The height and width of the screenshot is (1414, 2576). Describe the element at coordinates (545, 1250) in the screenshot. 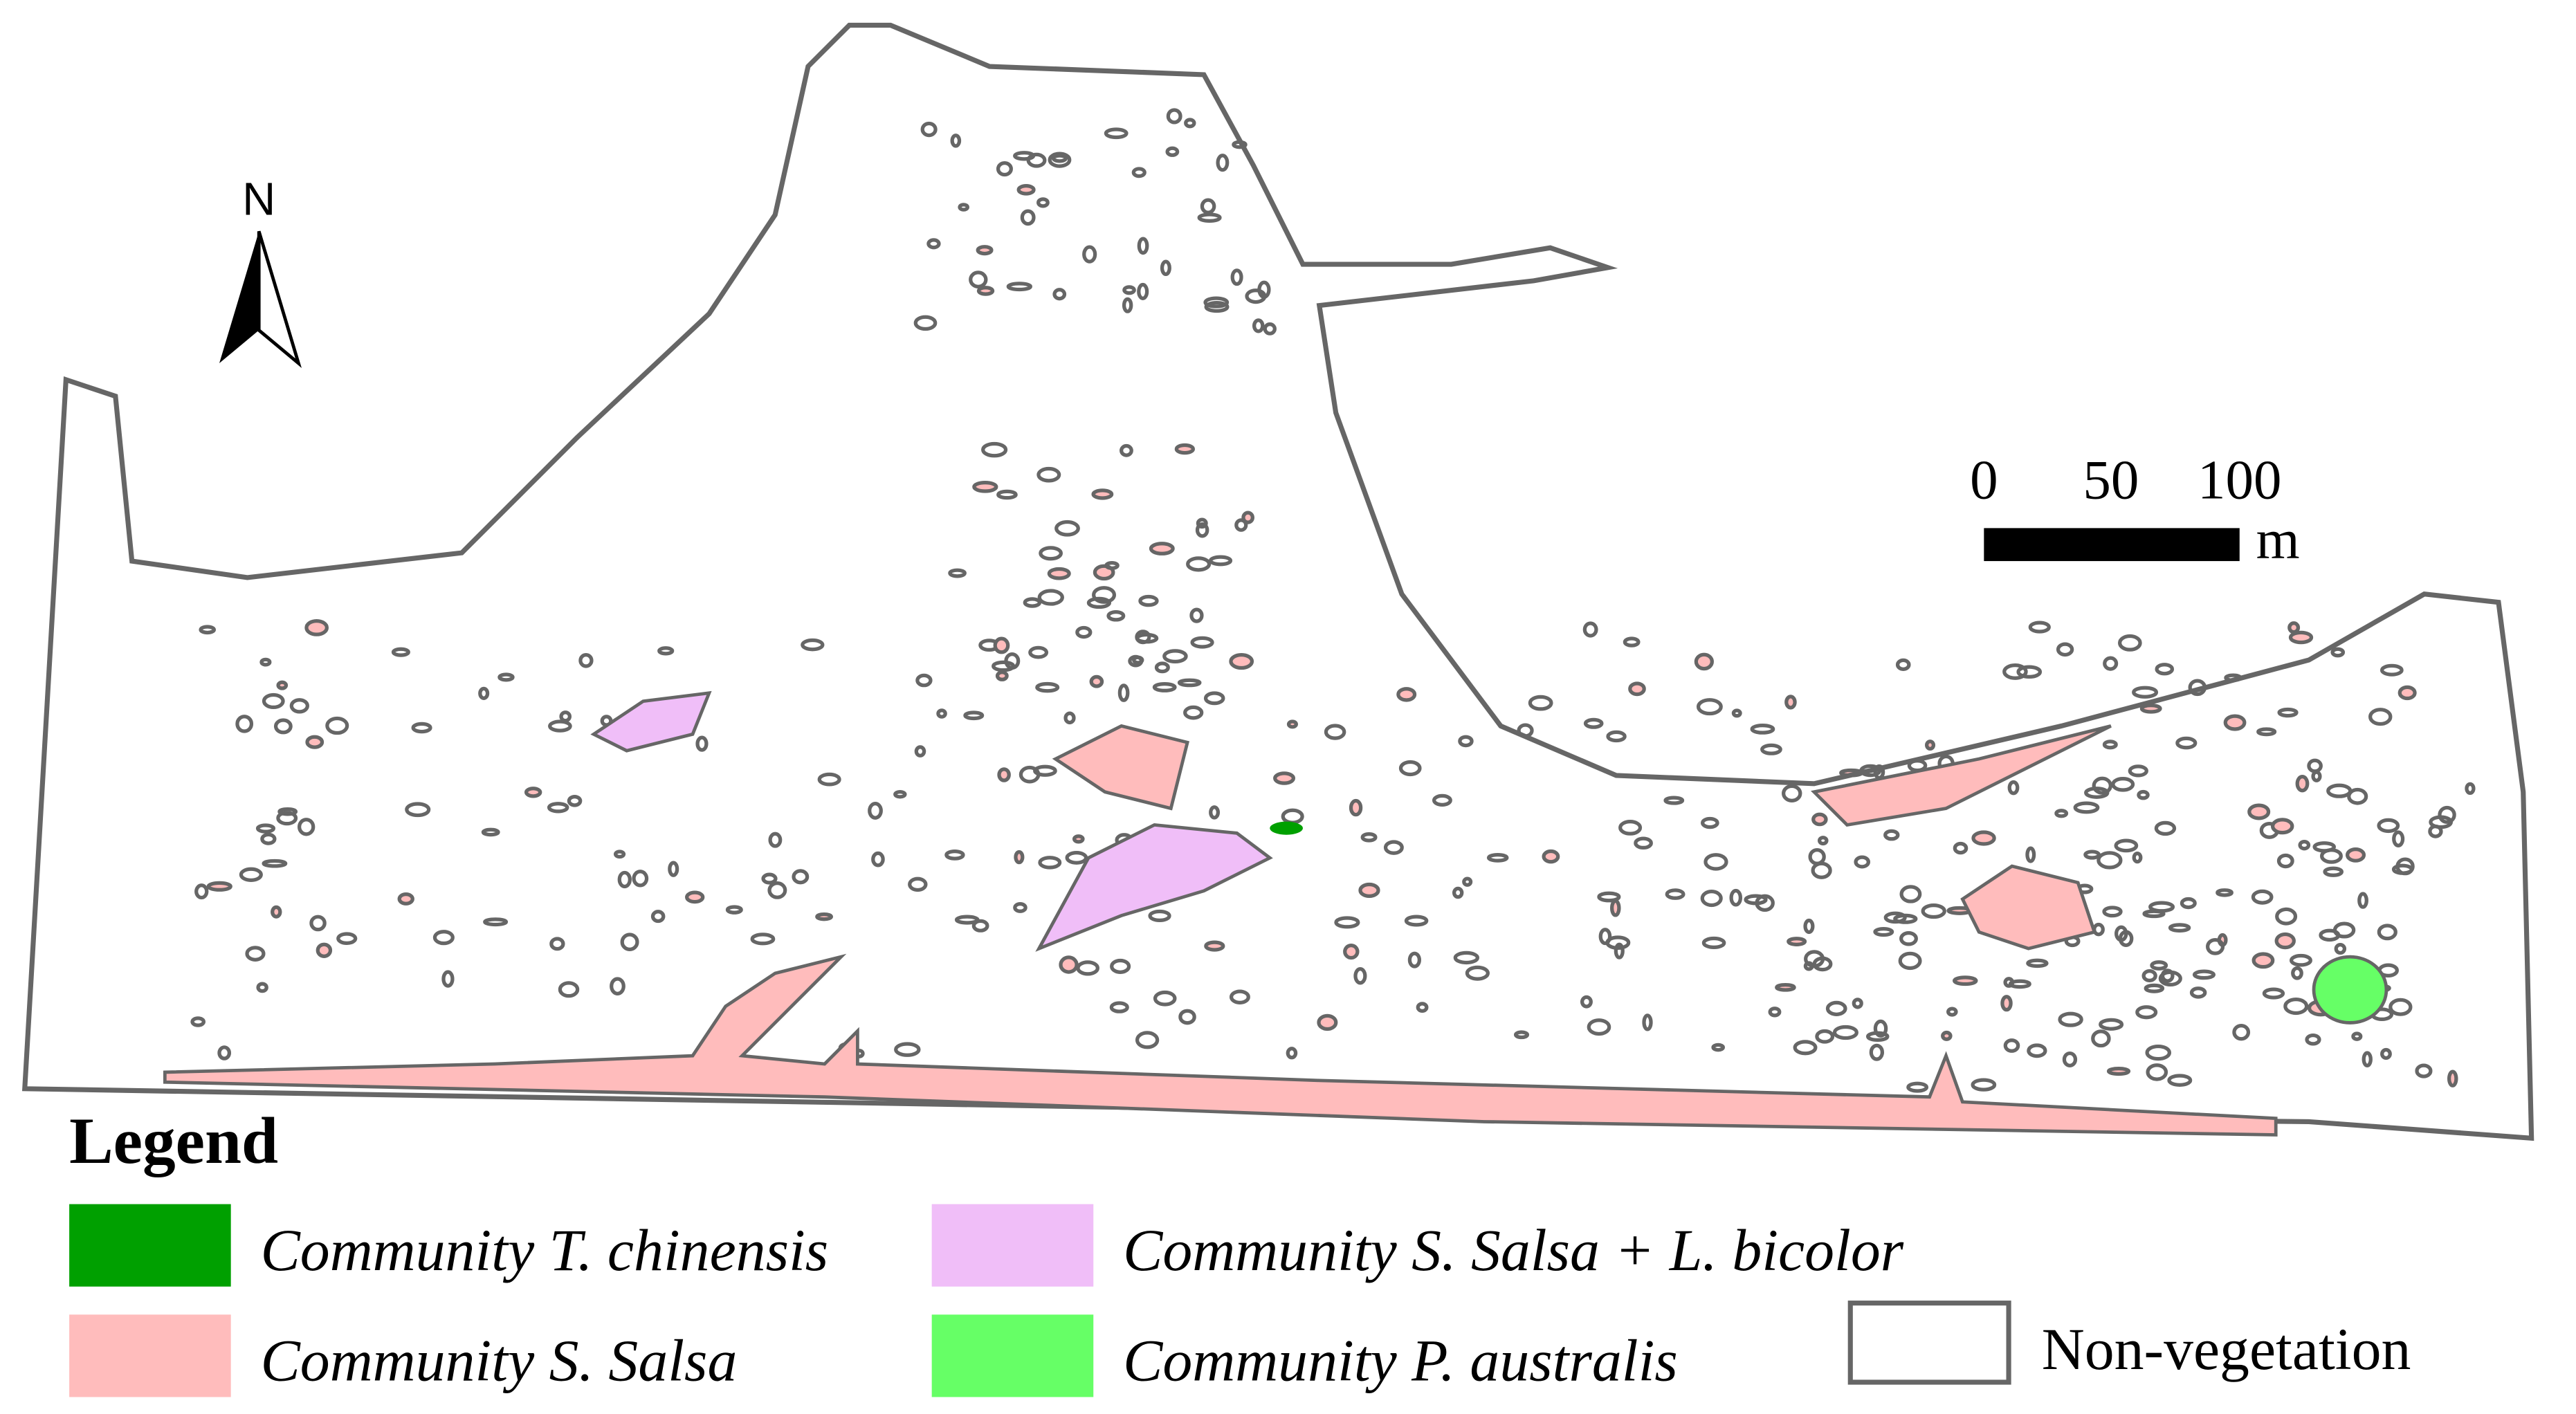

I see `legend-label: Community T. chinensis` at that location.